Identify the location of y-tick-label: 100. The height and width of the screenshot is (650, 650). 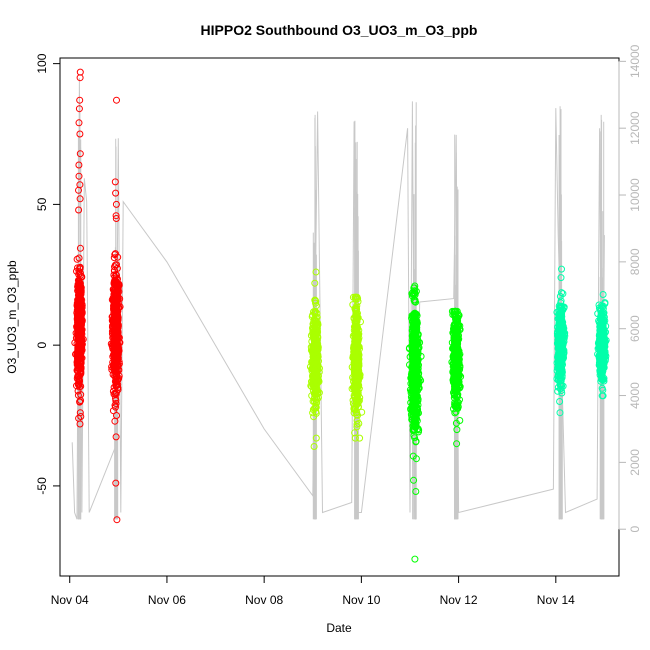
(42, 63).